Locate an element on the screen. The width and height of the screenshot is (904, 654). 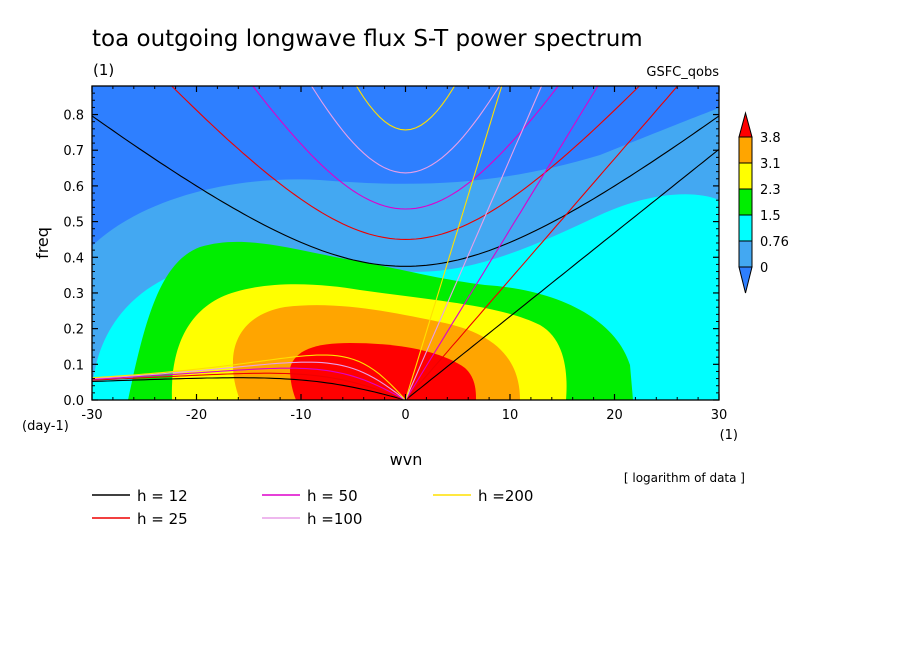
y-axis-label: freq is located at coordinates (42, 243).